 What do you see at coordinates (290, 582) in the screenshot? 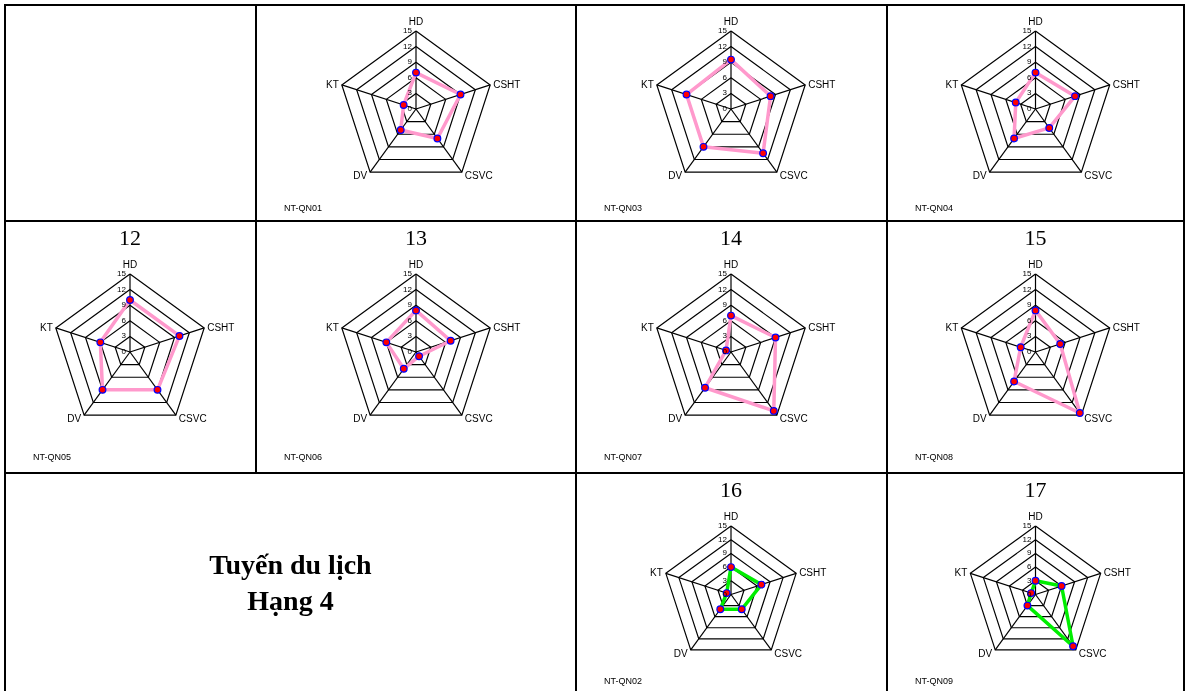
I see `text: Tuyến du lịch Hạng 4` at bounding box center [290, 582].